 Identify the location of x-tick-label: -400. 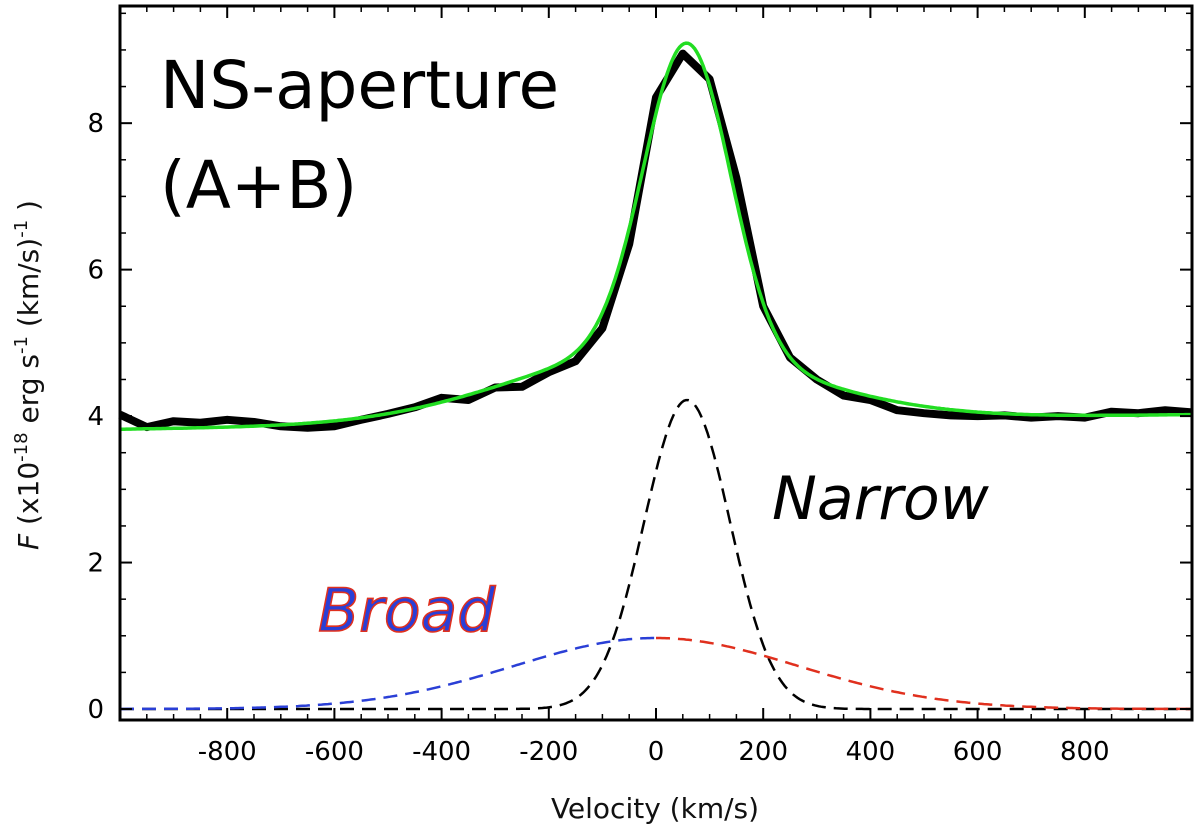
(441, 752).